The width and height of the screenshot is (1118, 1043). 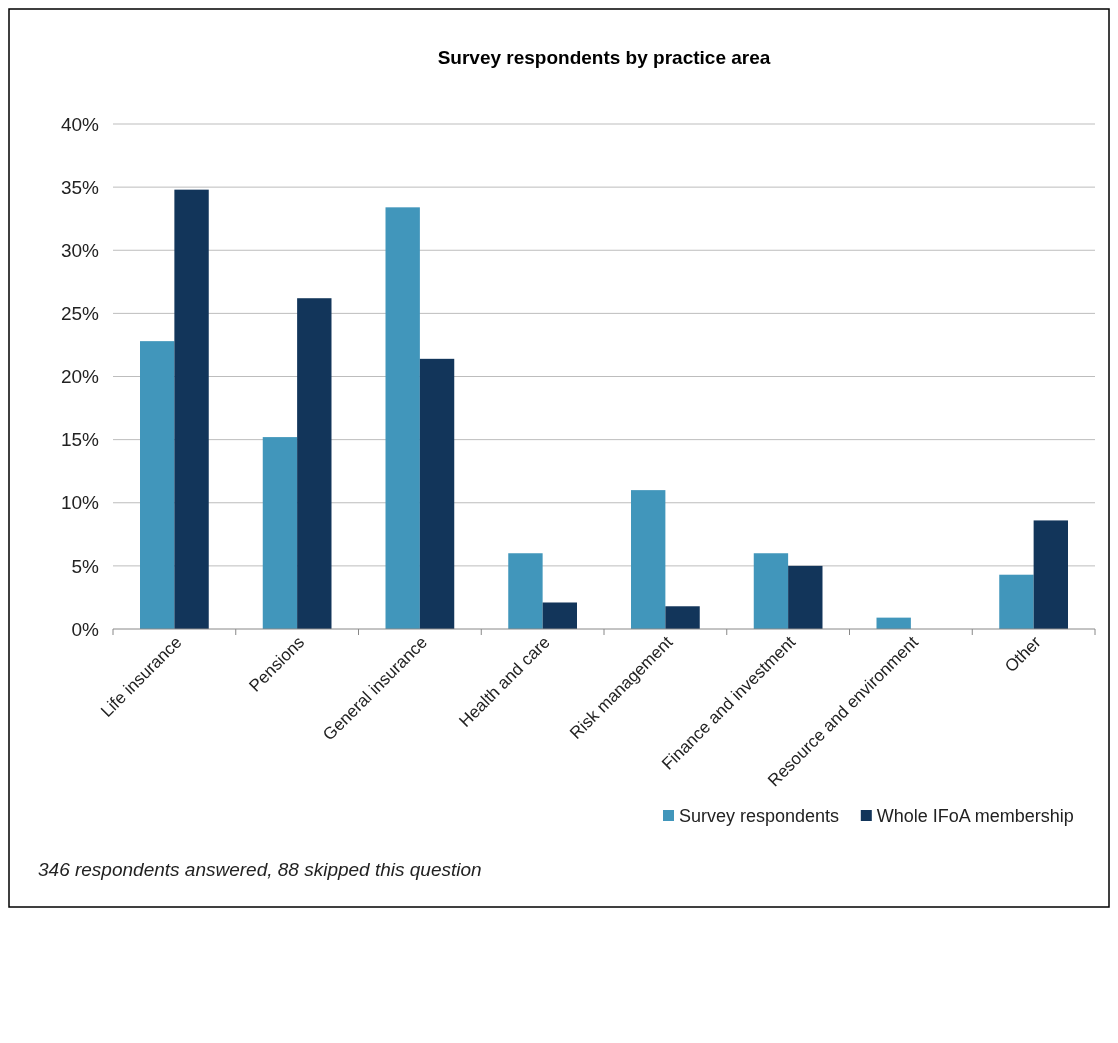 I want to click on legend-label: Survey respondents, so click(x=759, y=816).